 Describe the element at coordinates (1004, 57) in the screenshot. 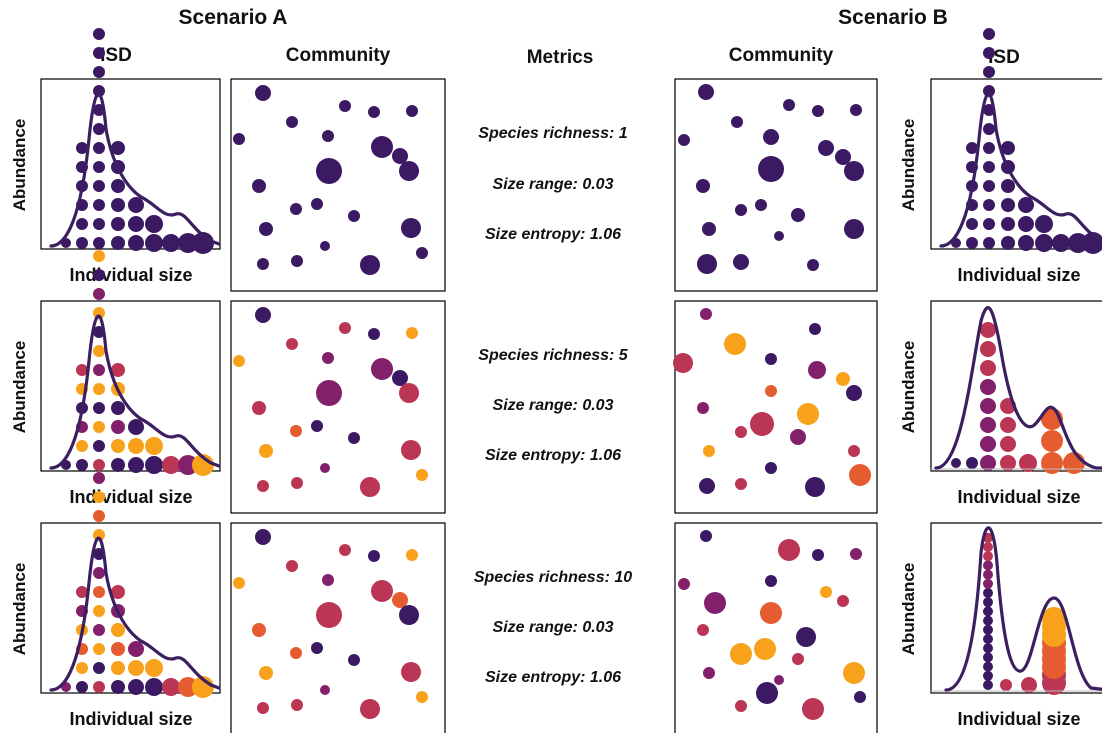

I see `isd-b-header: ISD` at that location.